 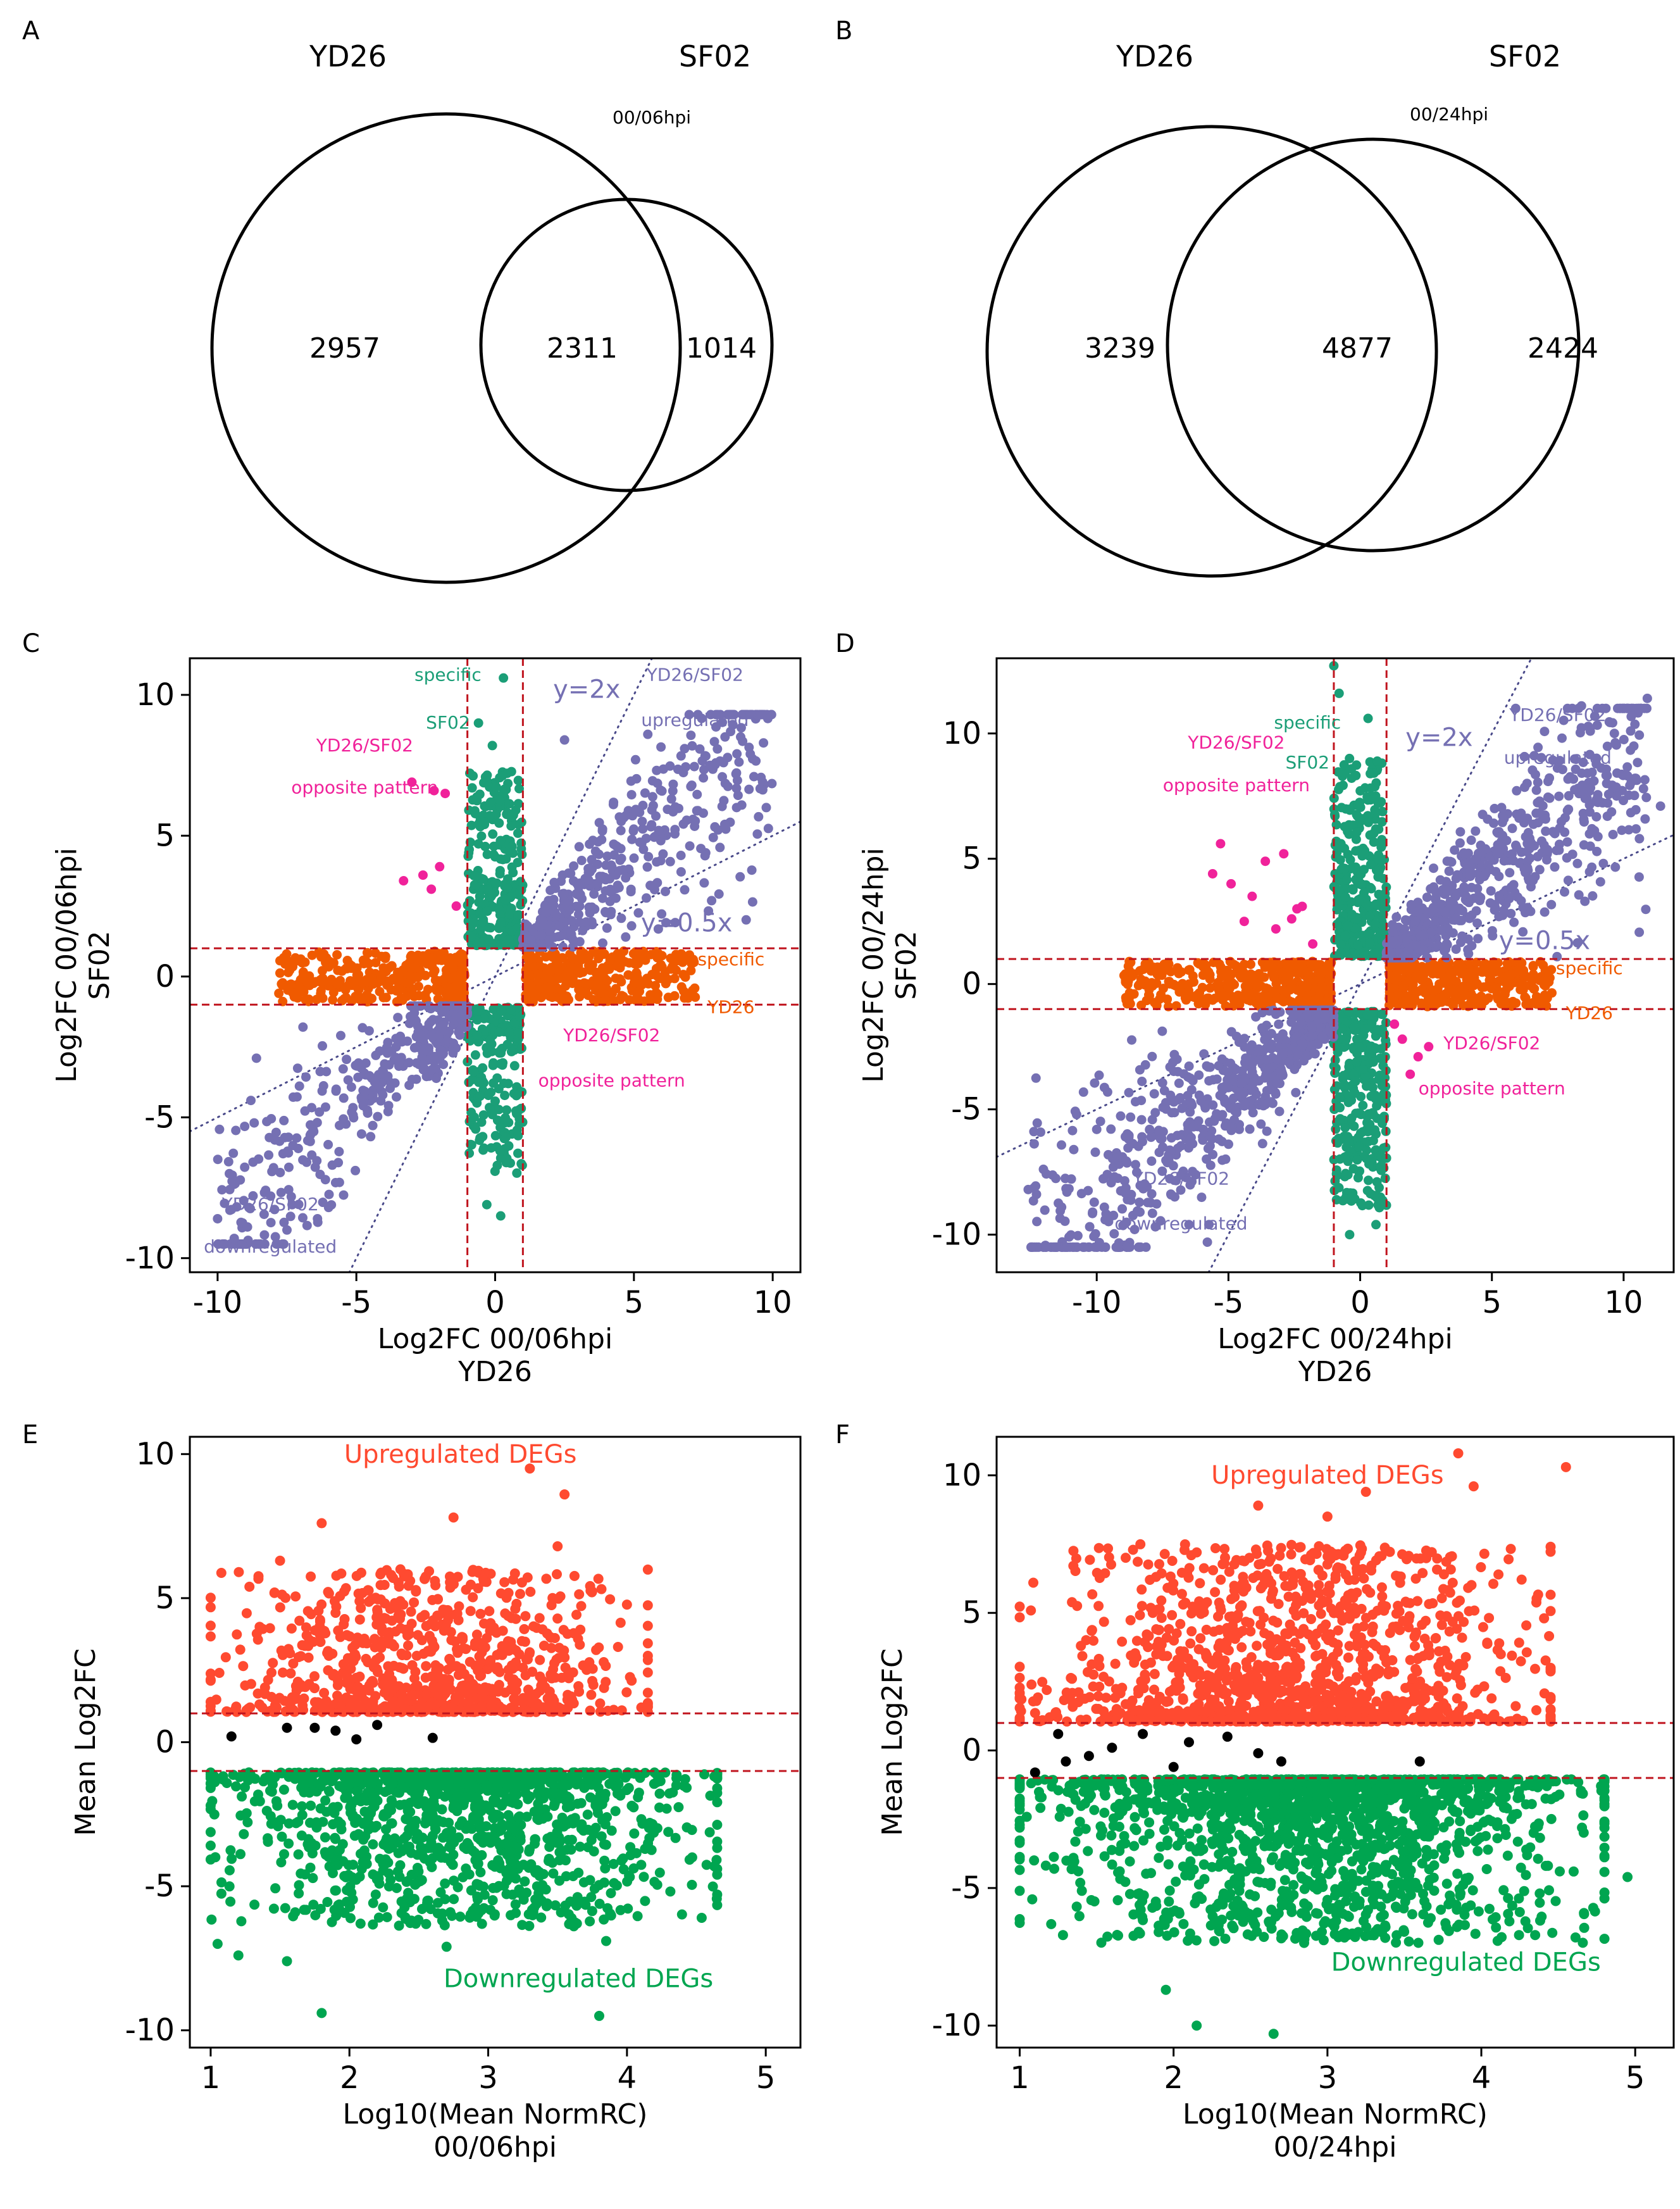 I want to click on annotation-opposite-1: YD26/SF02, so click(x=1236, y=742).